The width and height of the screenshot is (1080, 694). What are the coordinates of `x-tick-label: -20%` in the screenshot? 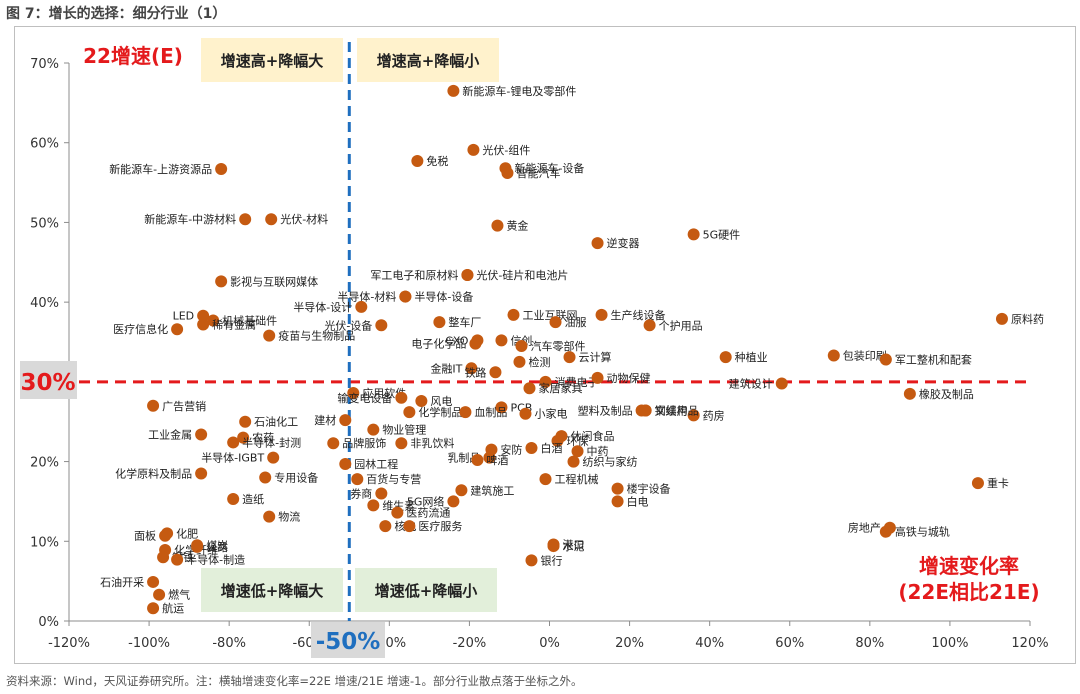 It's located at (470, 643).